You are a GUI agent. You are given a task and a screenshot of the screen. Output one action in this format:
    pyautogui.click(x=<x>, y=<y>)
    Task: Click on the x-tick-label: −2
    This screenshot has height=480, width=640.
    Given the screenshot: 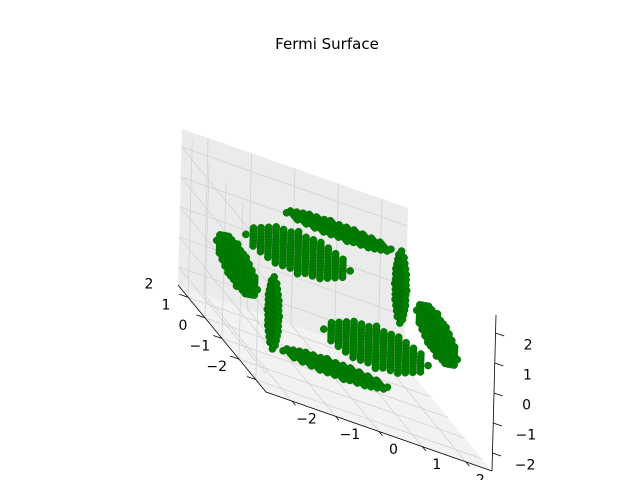 What is the action you would take?
    pyautogui.click(x=306, y=420)
    